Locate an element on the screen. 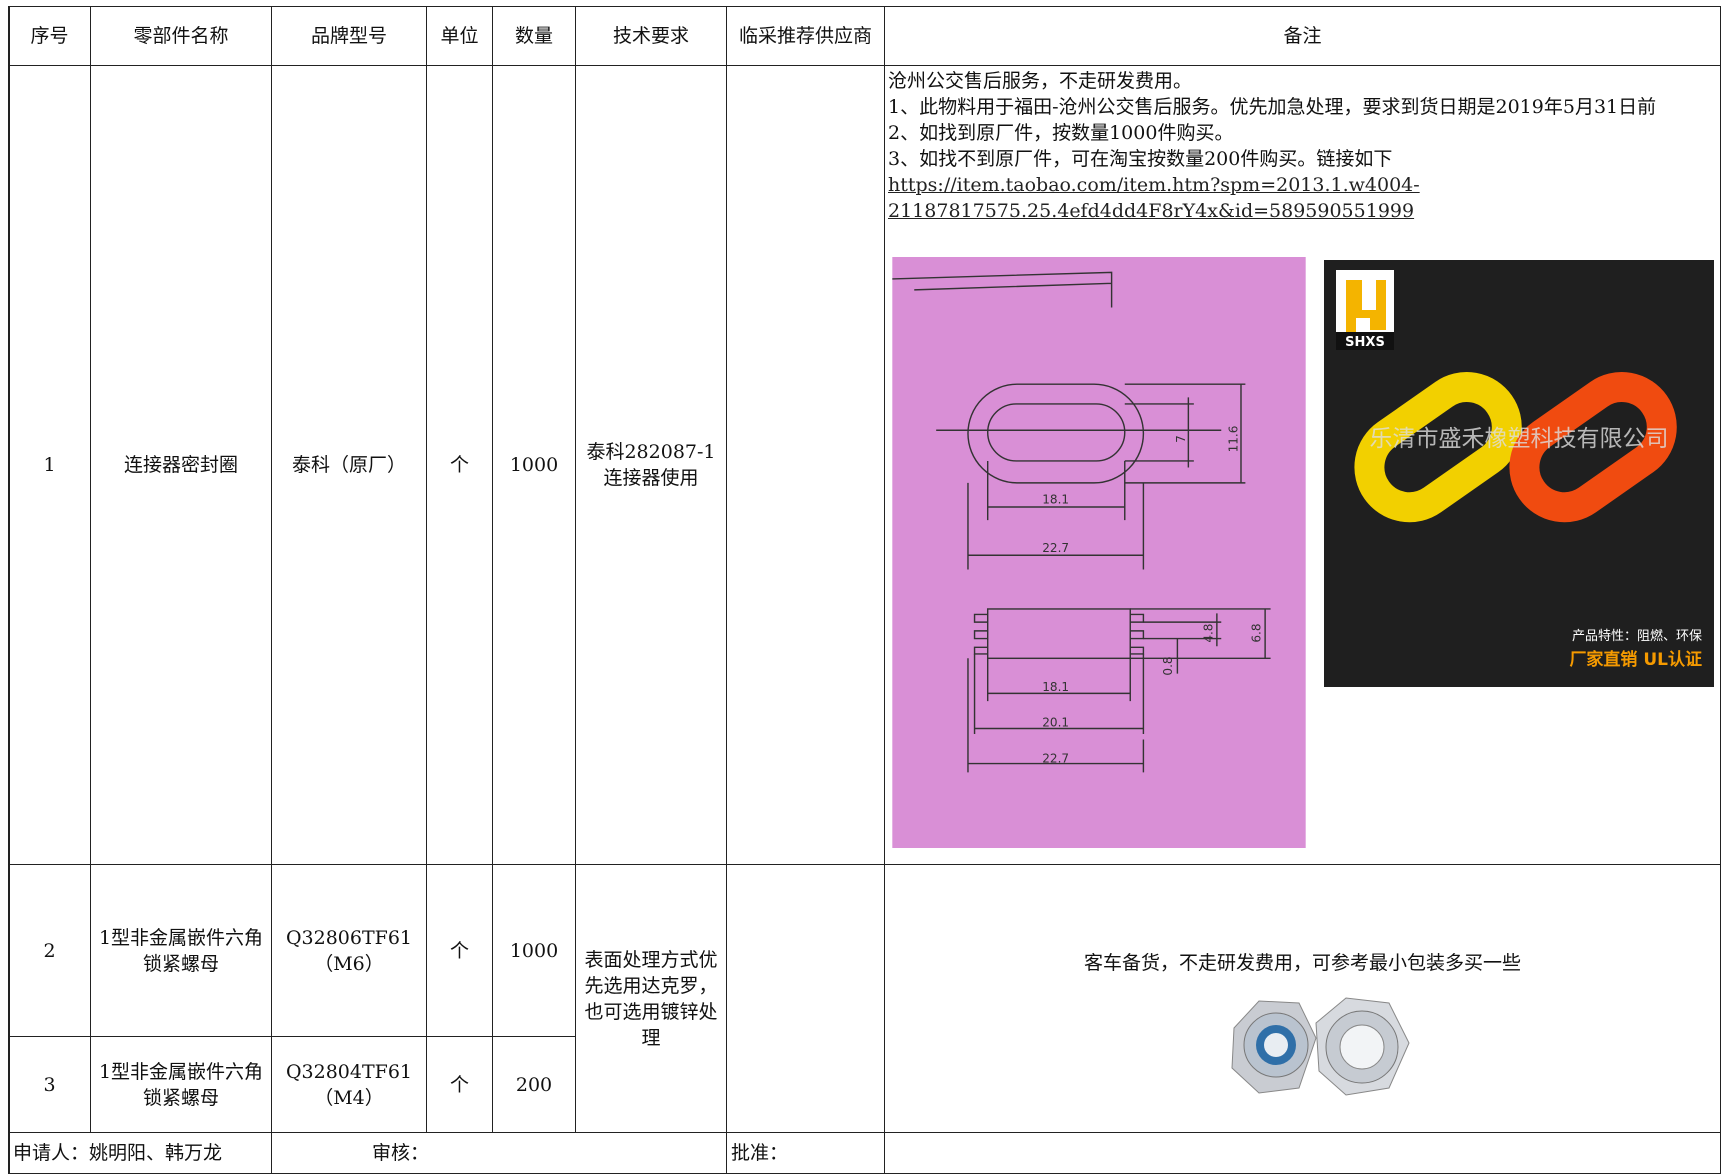 This screenshot has height=1174, width=1721. cell-model: 泰科（原厂） is located at coordinates (349, 465).